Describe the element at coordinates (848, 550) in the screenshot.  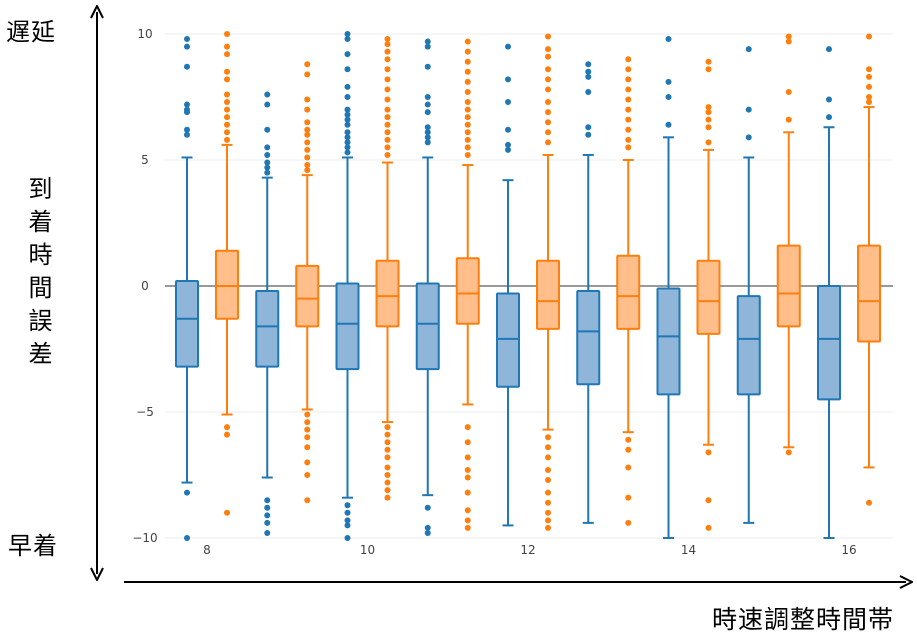
I see `x-tick-label: 16` at that location.